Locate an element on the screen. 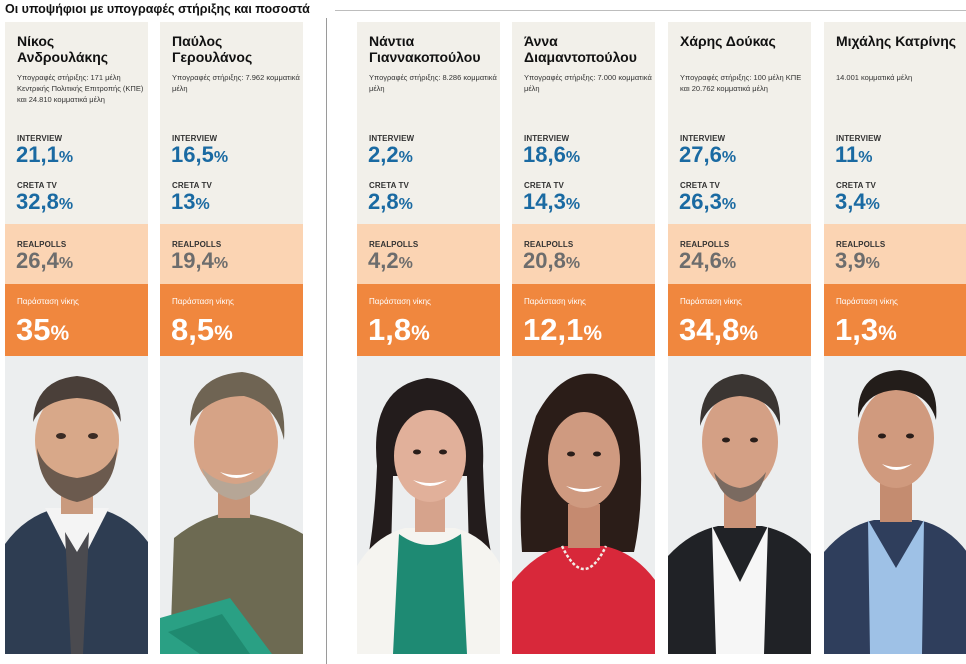 This screenshot has width=966, height=664. poll-value-creta-tv: 32,8% is located at coordinates (45, 201).